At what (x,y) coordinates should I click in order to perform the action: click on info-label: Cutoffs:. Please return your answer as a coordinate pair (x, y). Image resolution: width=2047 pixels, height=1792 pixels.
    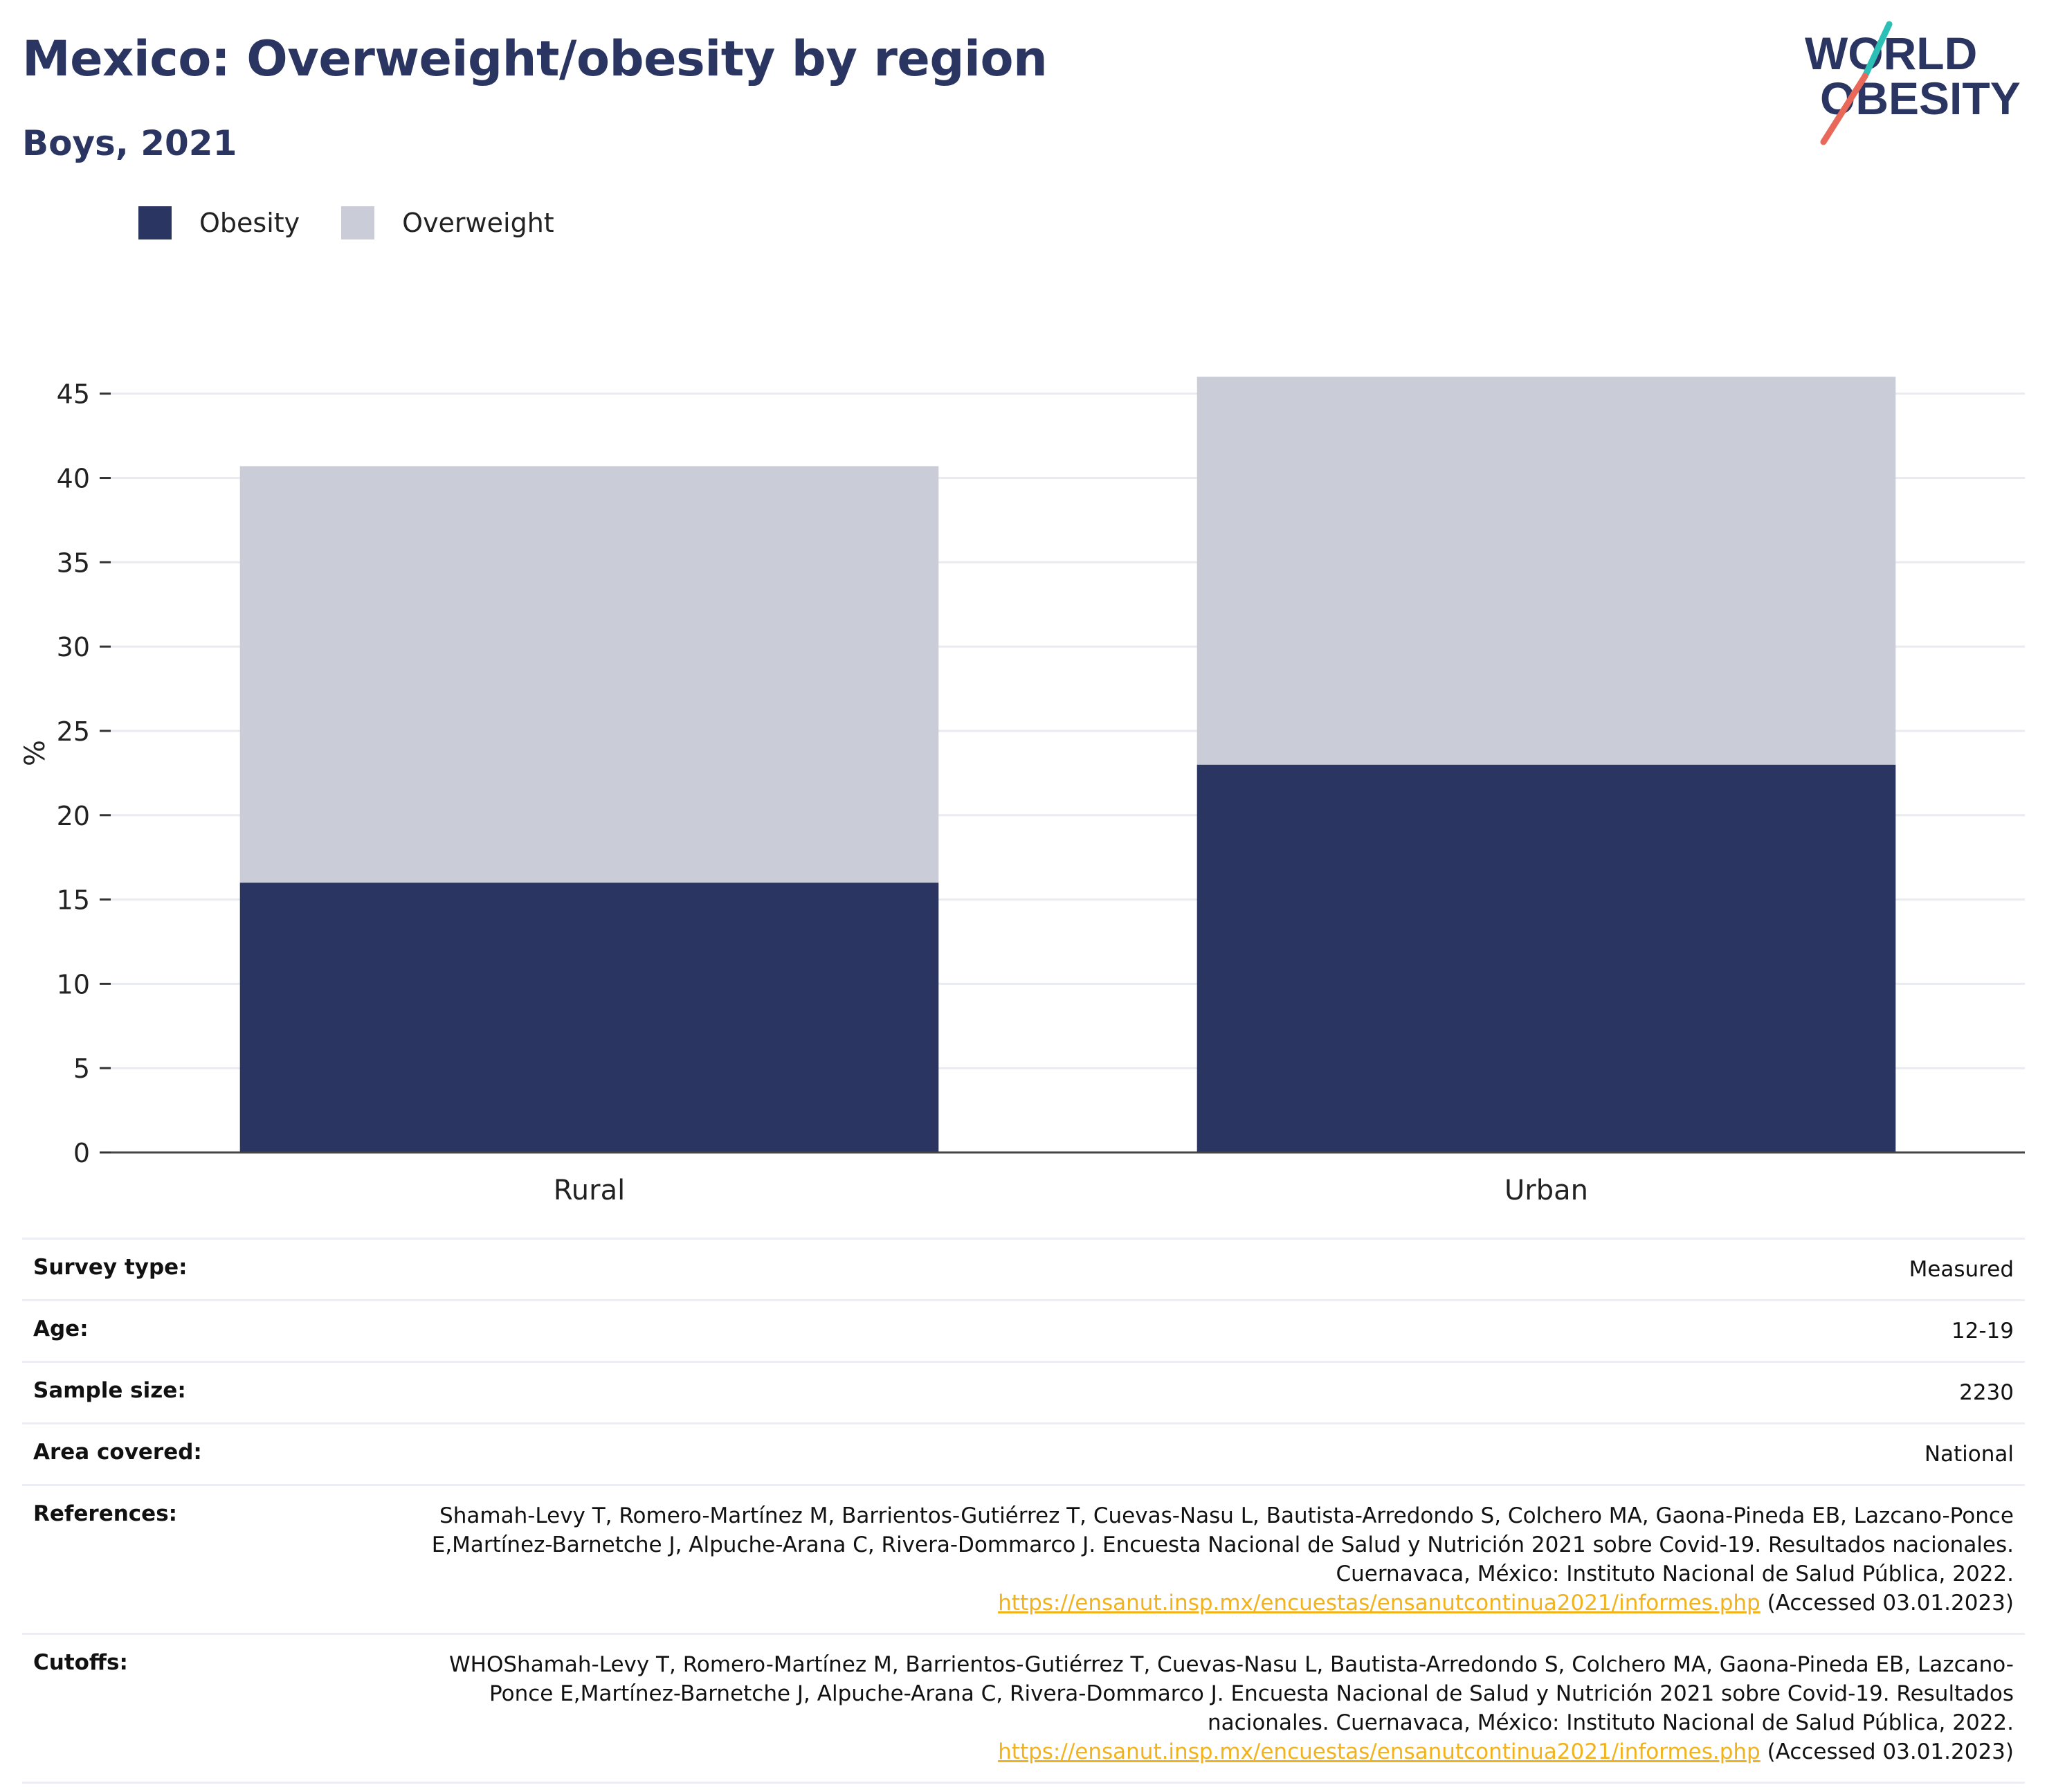
    Looking at the image, I should click on (80, 1662).